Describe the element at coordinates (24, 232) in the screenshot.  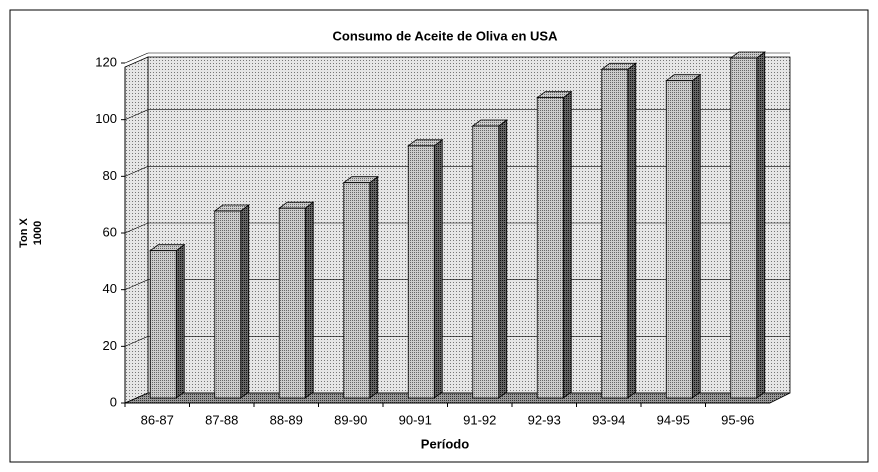
I see `y-axis-label: Ton X` at that location.